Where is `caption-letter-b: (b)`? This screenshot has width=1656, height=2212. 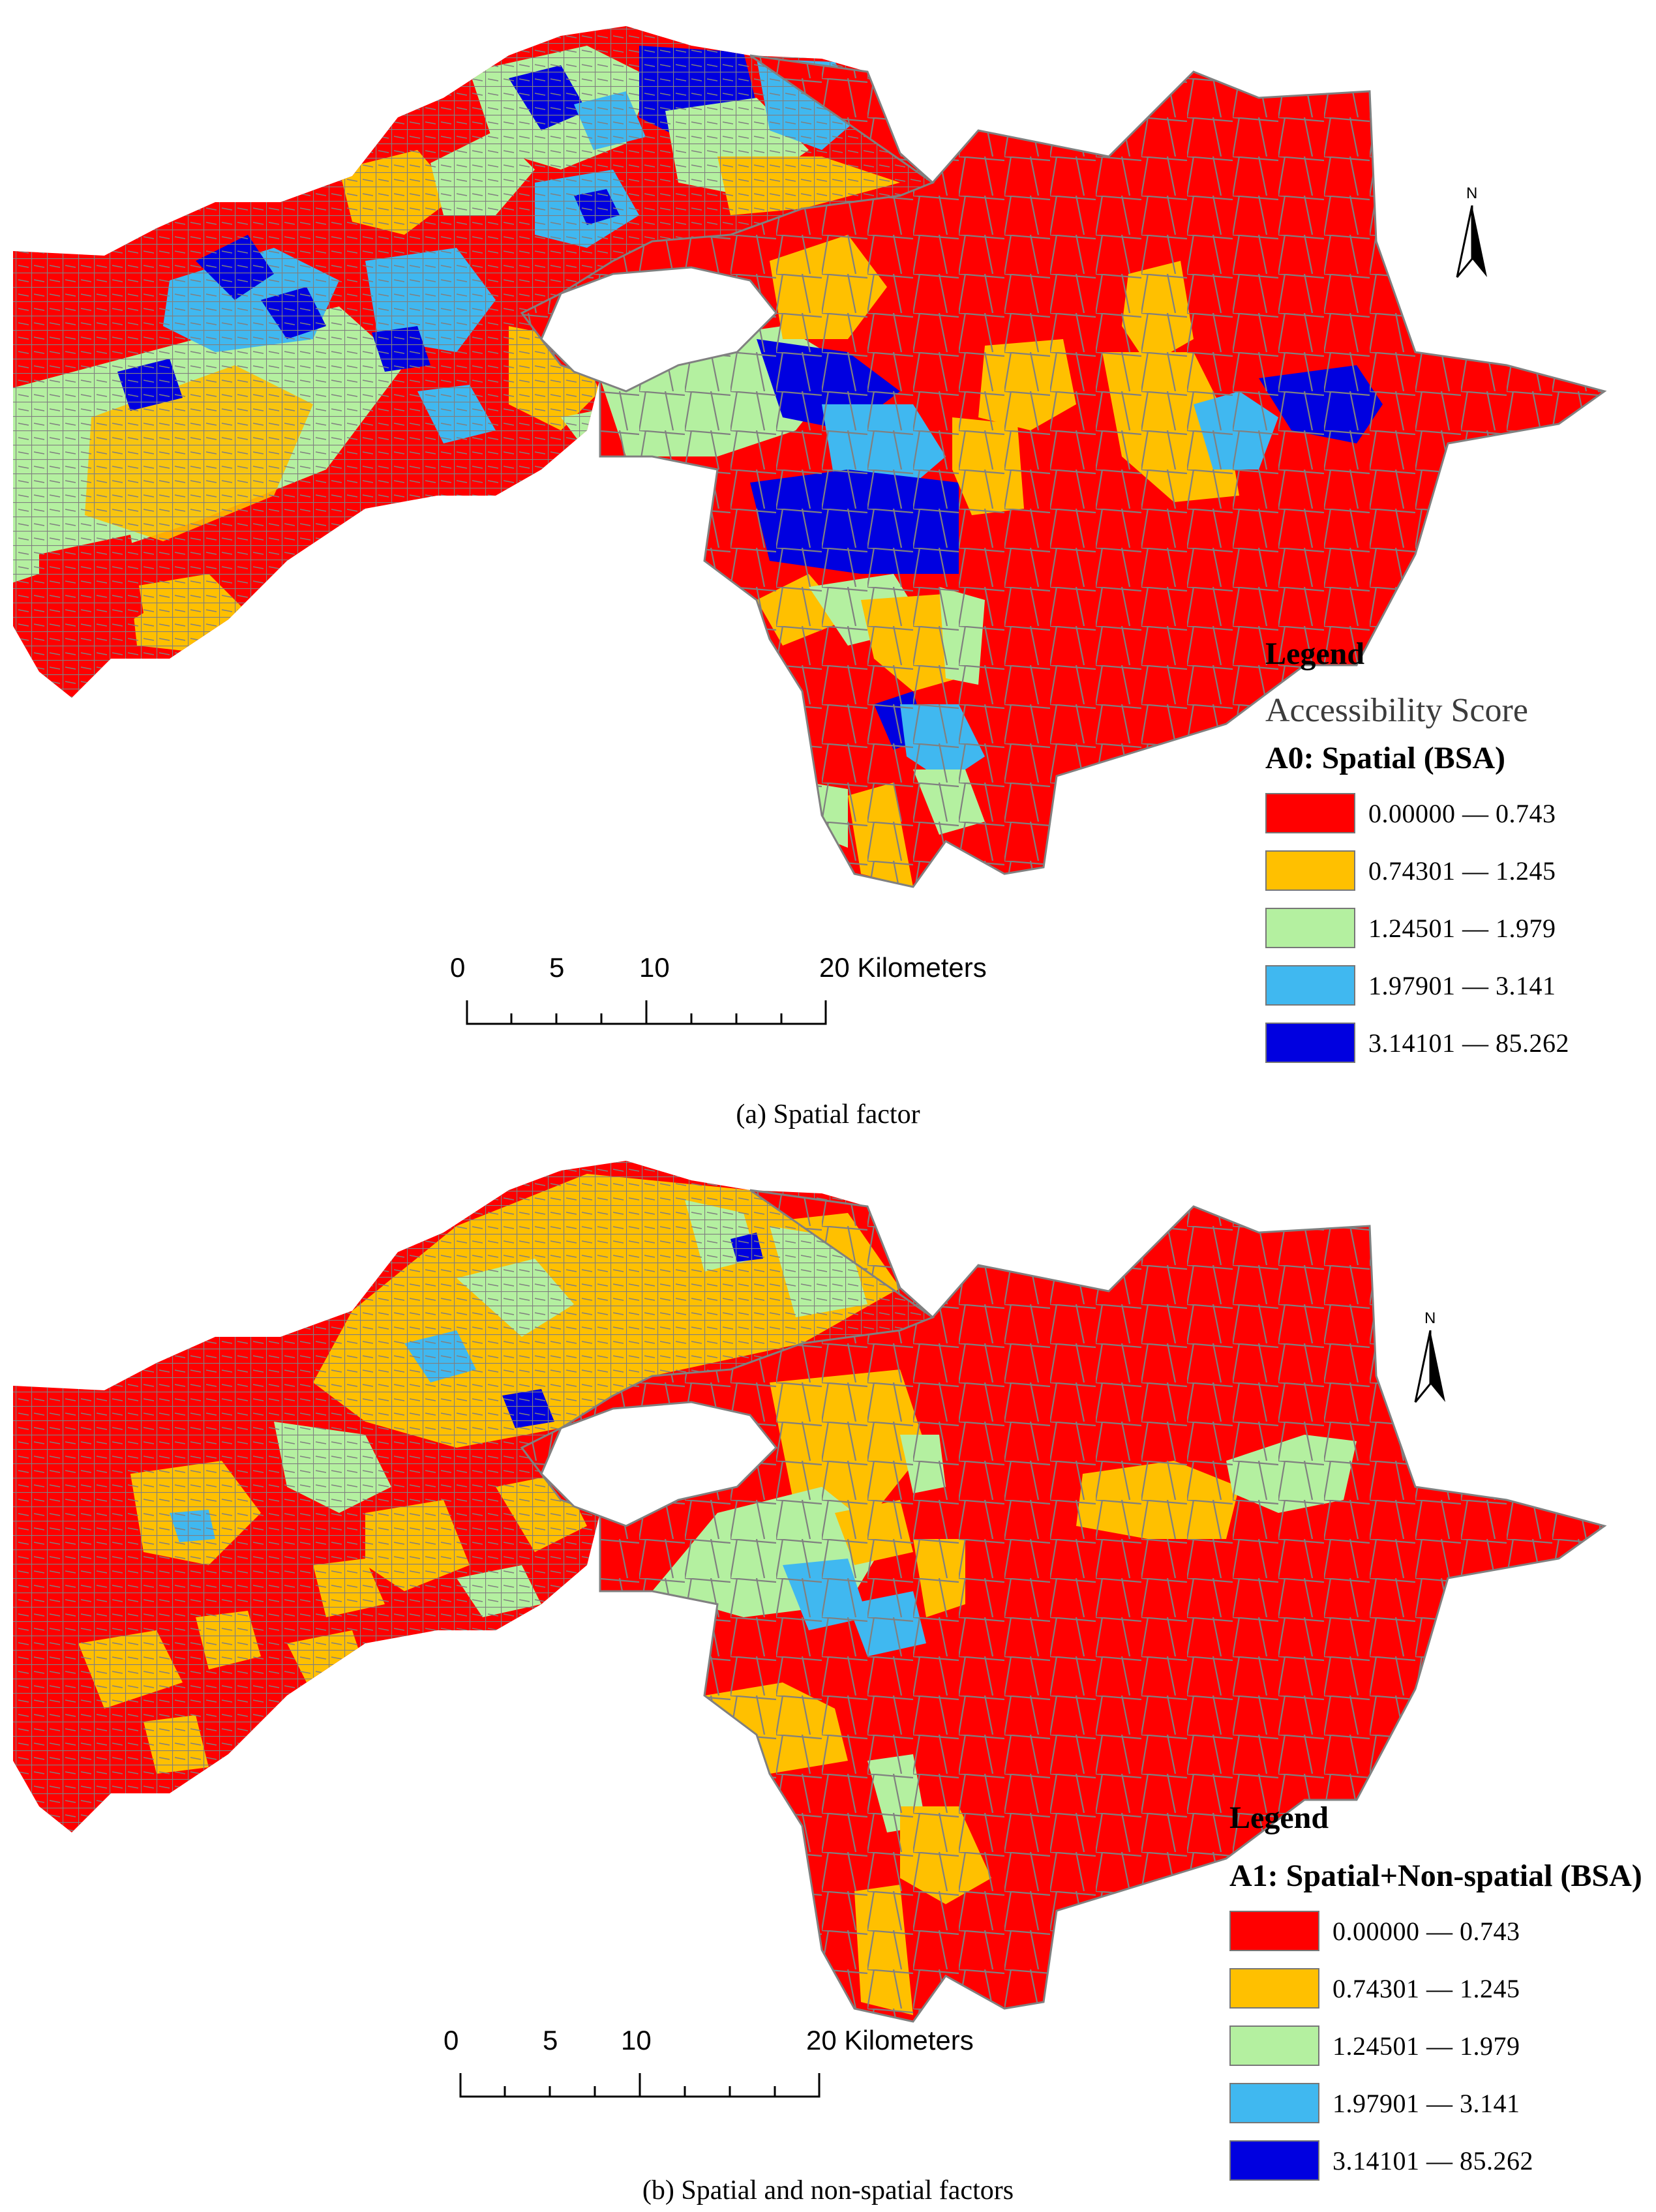
caption-letter-b: (b) is located at coordinates (658, 2190).